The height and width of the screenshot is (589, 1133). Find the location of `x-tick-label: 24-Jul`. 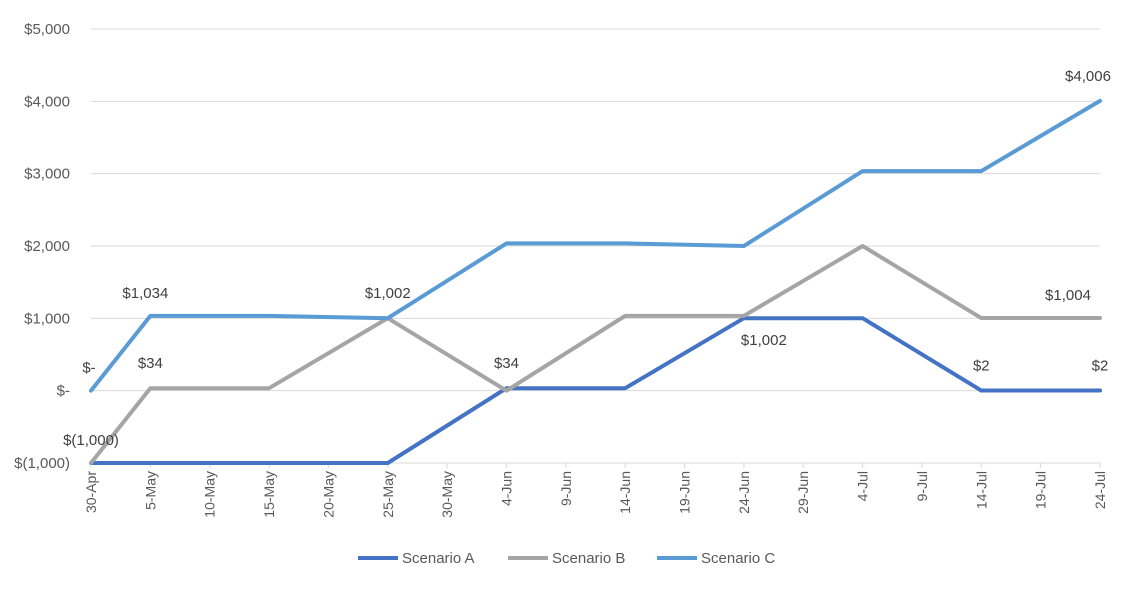

x-tick-label: 24-Jul is located at coordinates (1100, 490).